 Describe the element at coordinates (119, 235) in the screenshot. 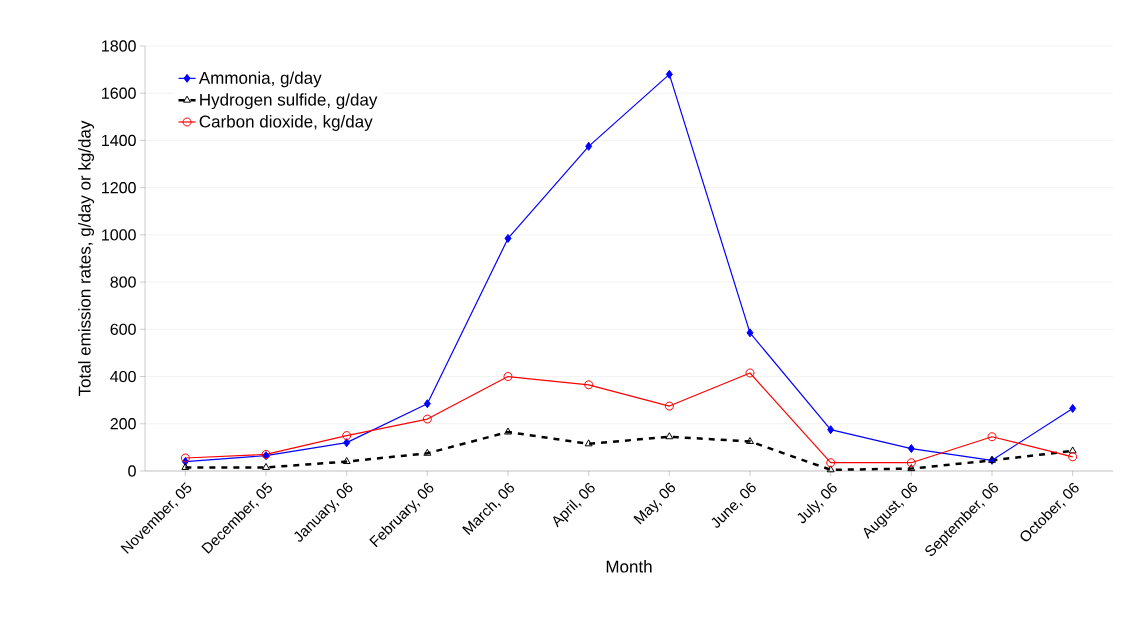

I see `y-tick-label: 1000` at that location.